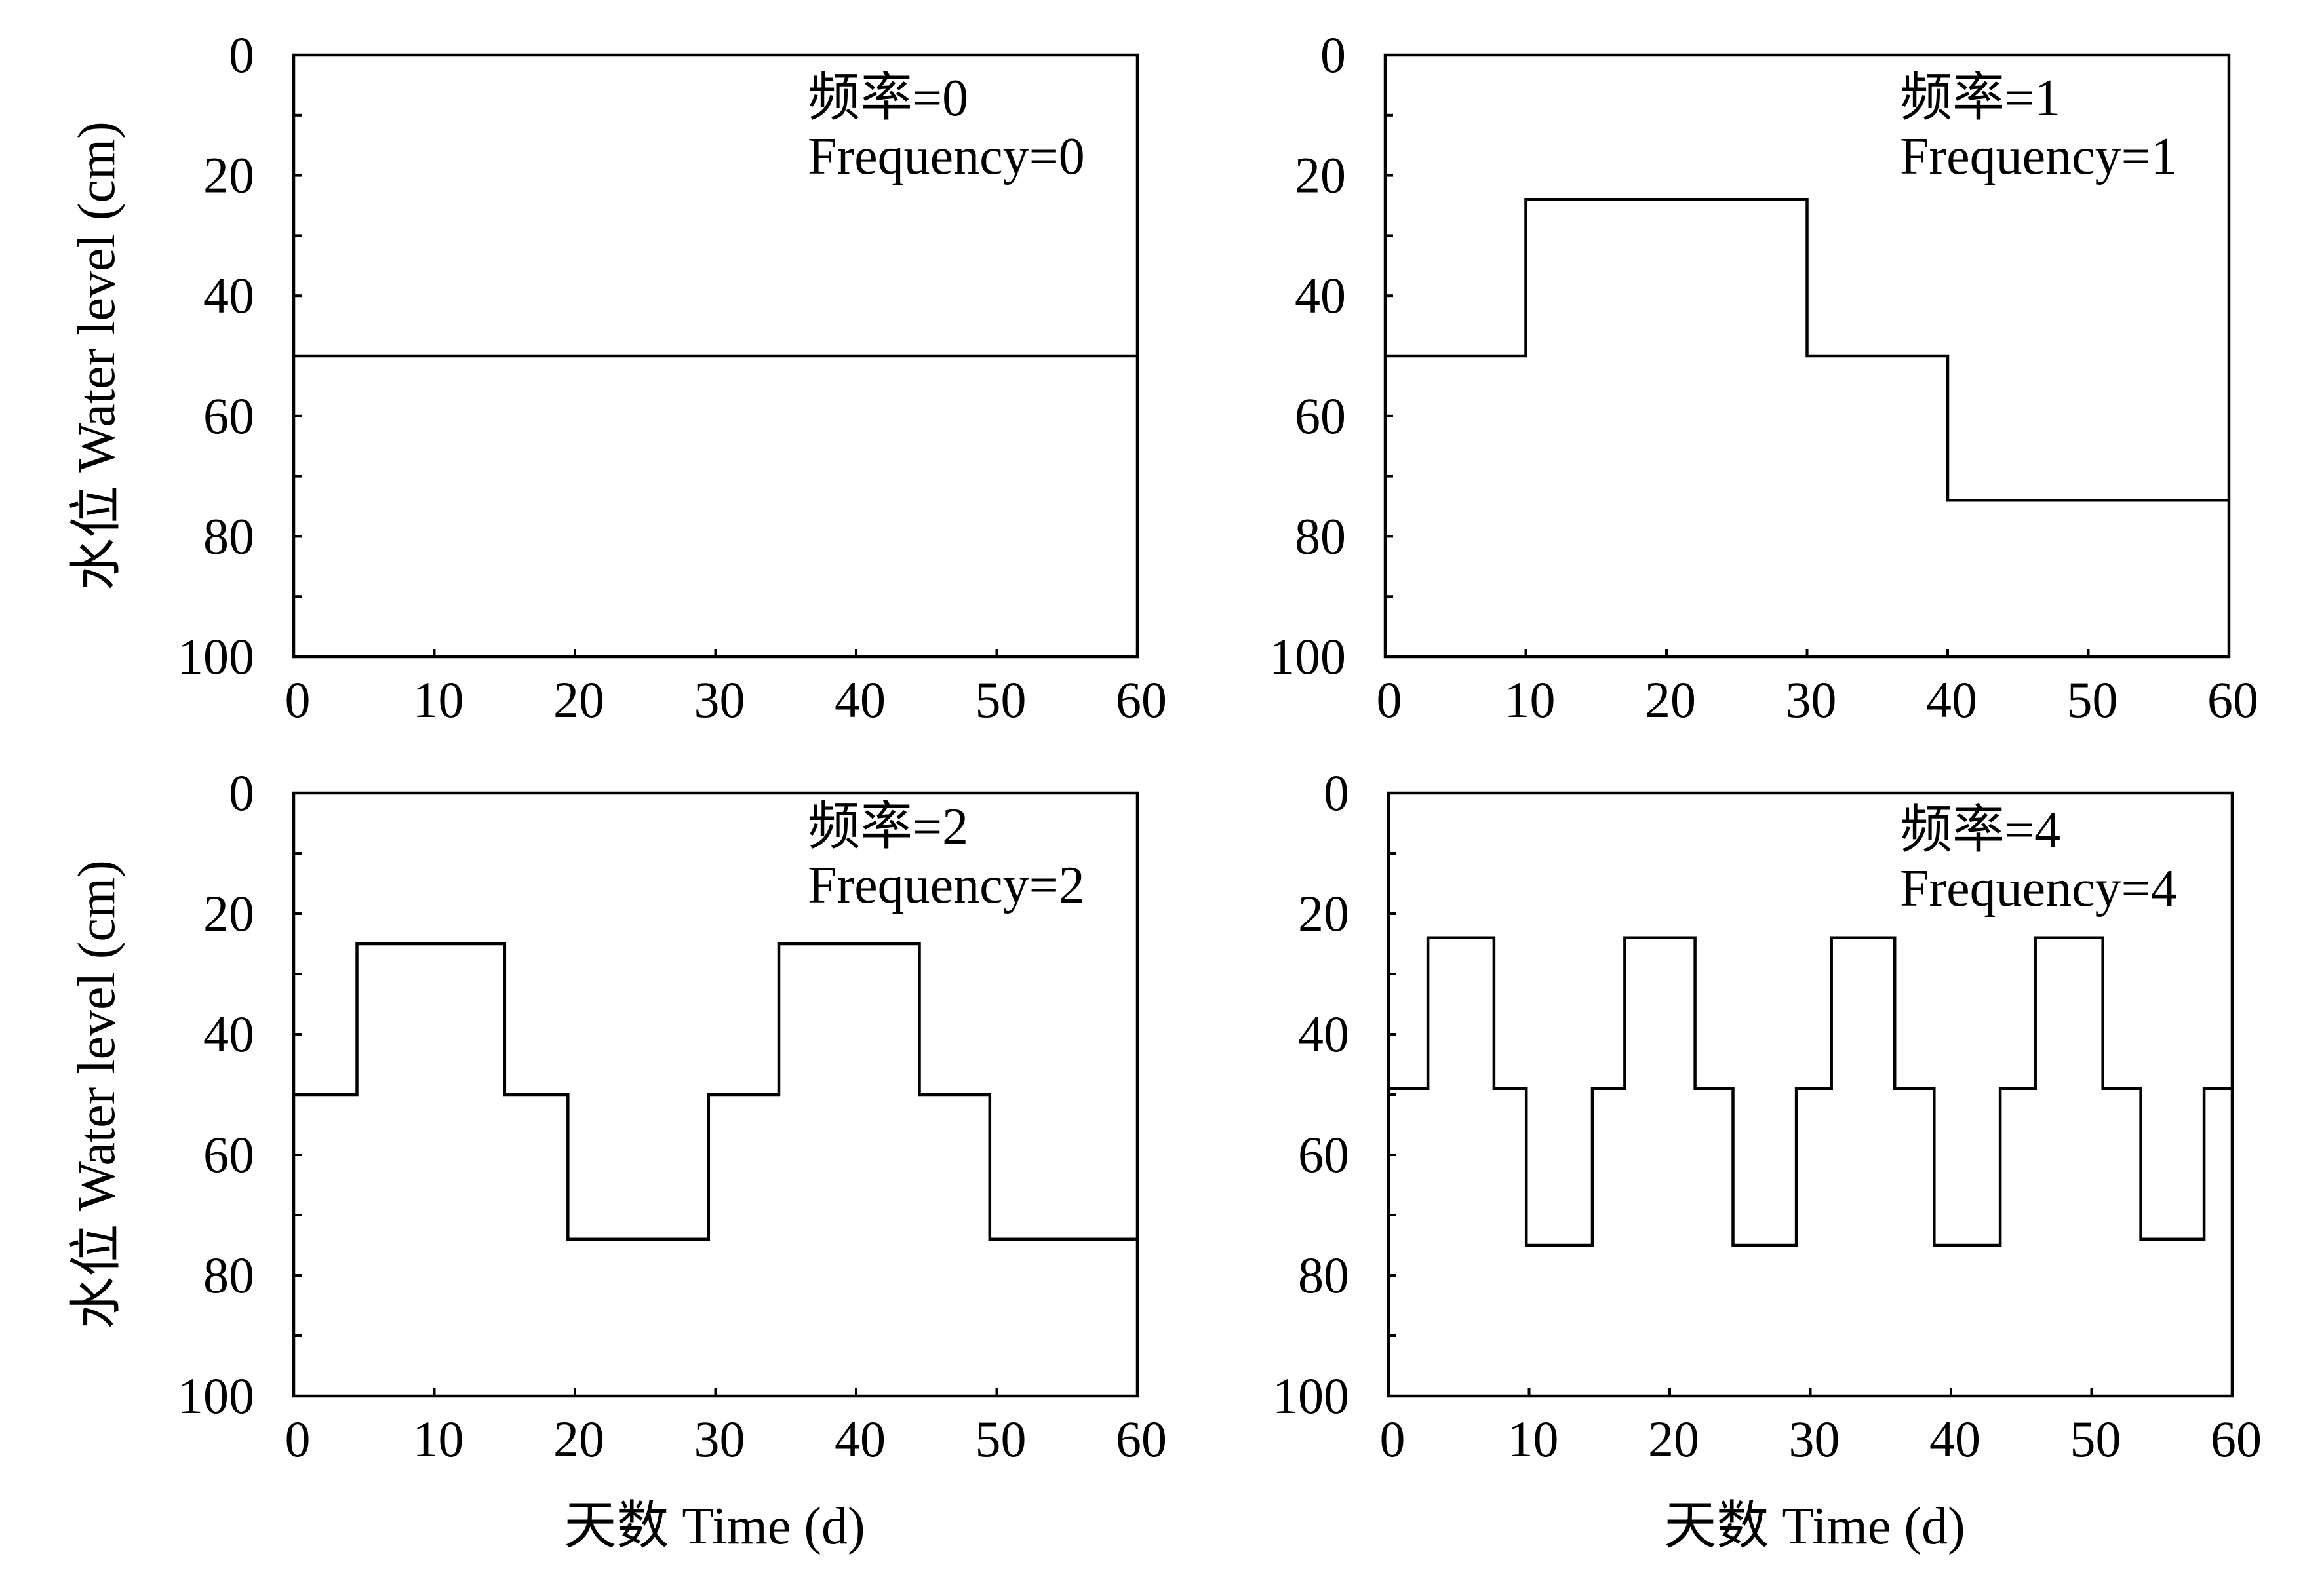 This screenshot has width=2324, height=1592. Describe the element at coordinates (888, 827) in the screenshot. I see `legend-line-chinese: 频率=2` at that location.